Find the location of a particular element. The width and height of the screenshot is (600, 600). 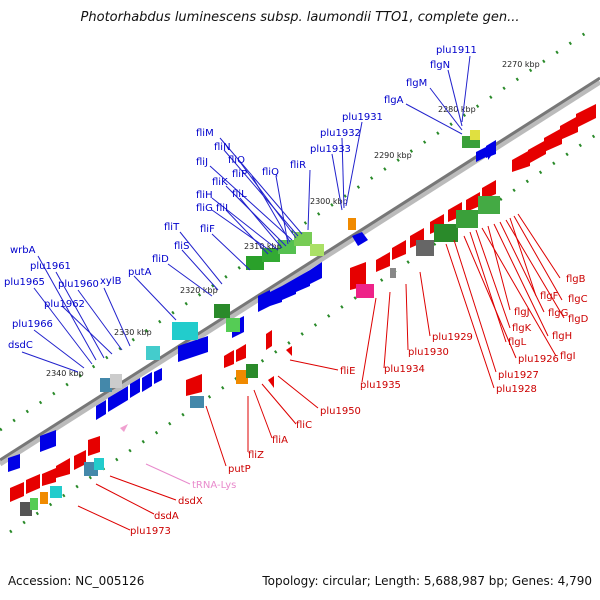

gene-label: plu1935 is located at coordinates (380, 385).